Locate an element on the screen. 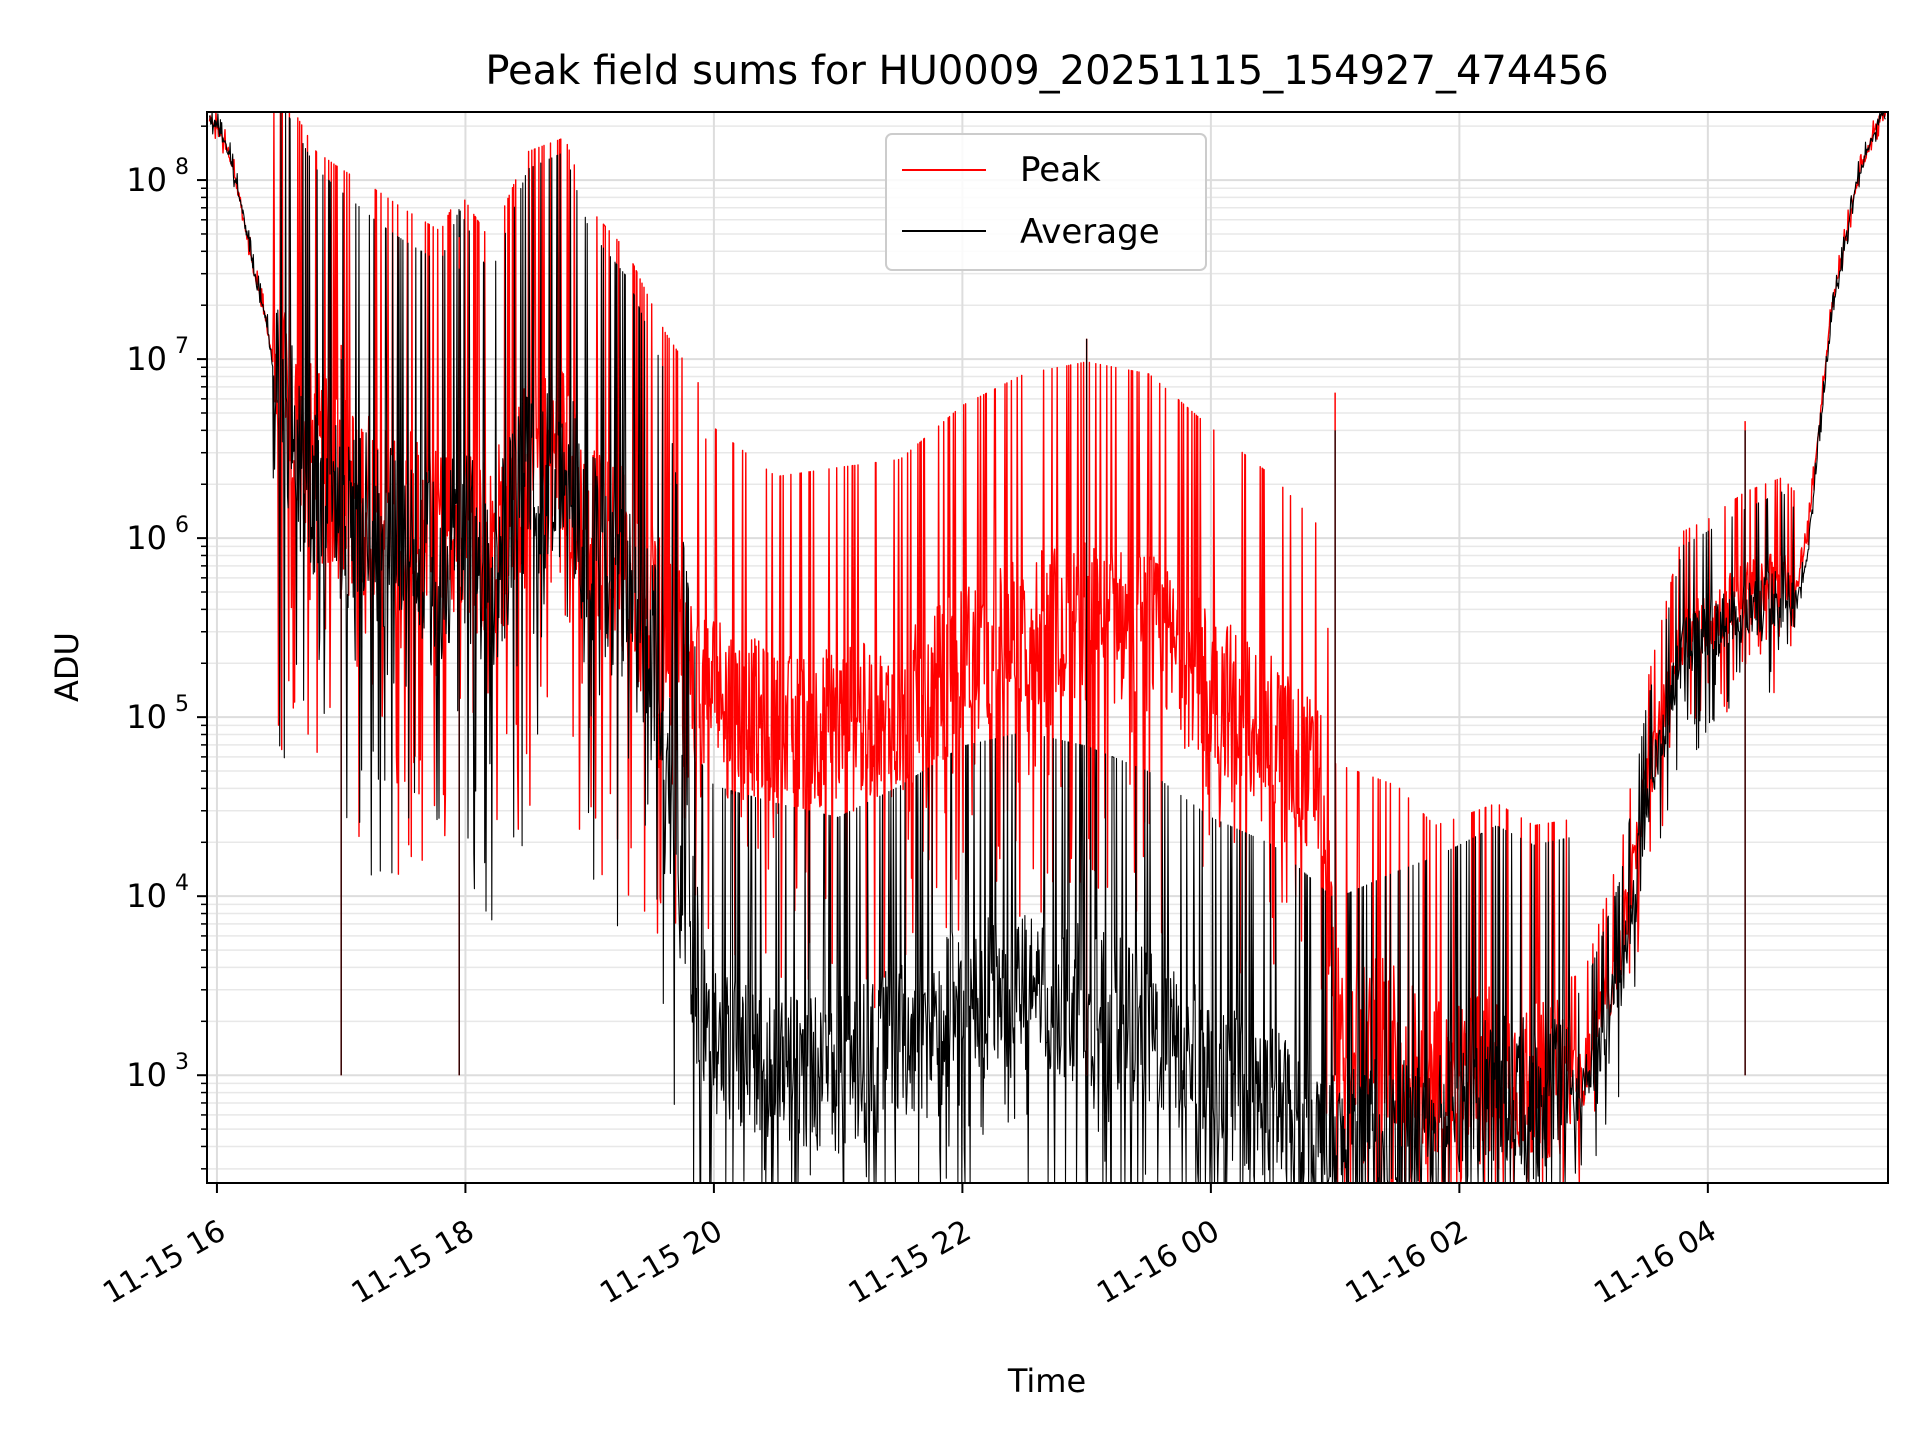 The height and width of the screenshot is (1440, 1920). legend-average-label: Average is located at coordinates (1090, 232).